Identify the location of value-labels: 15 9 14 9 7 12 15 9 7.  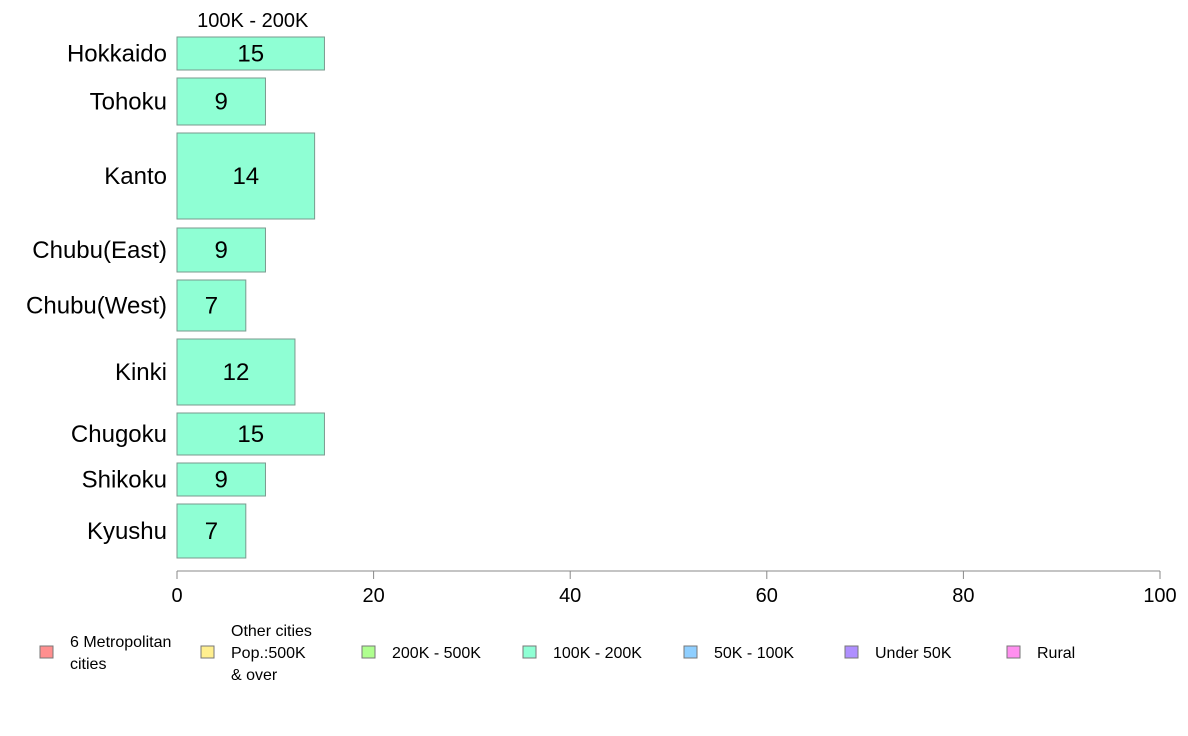
(234, 293).